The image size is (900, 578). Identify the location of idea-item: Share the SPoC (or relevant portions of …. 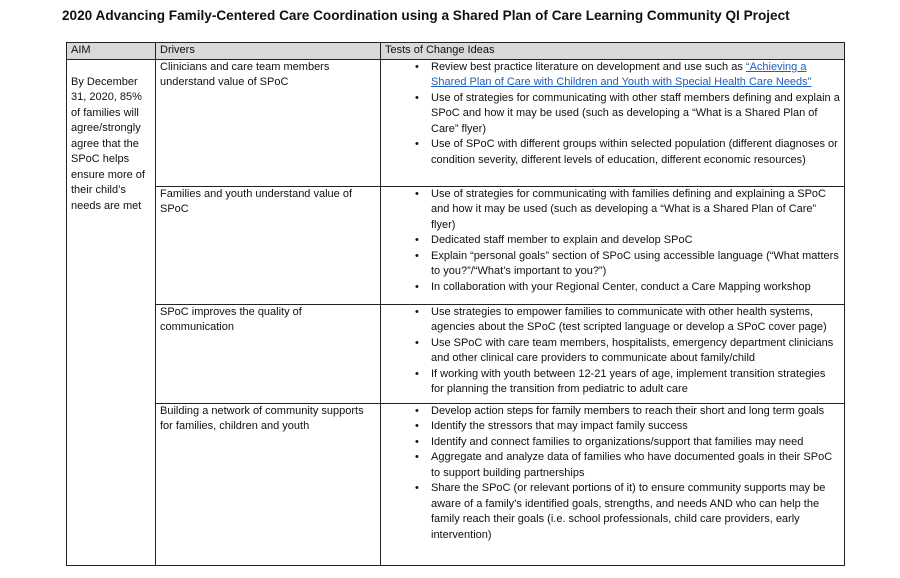
(627, 512).